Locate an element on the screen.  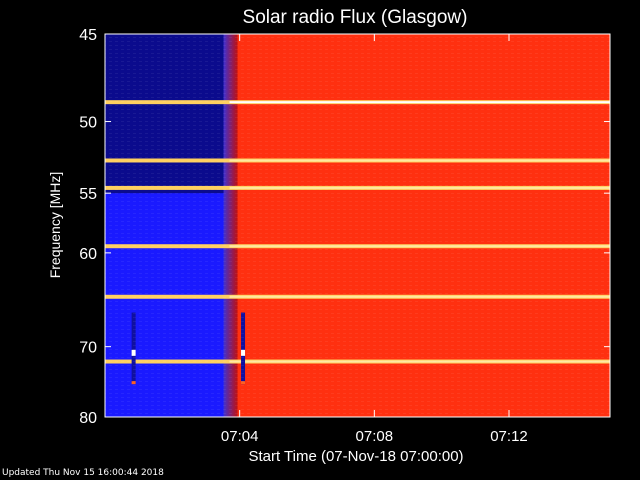
x-tick-label: 07:08 is located at coordinates (375, 436).